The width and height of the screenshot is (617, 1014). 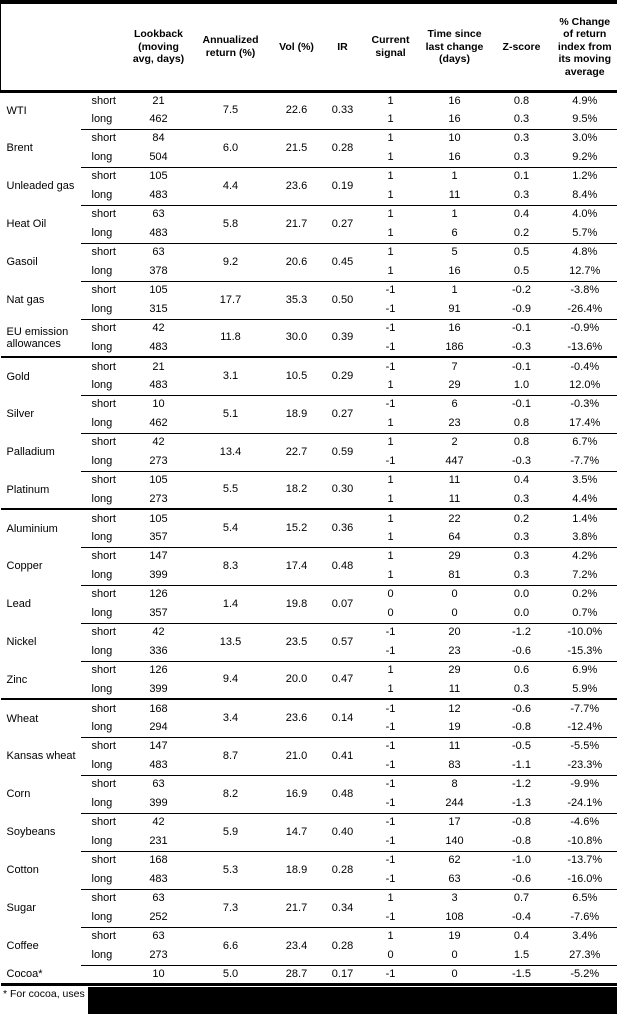 I want to click on z-score-value: -0.5, so click(x=521, y=746).